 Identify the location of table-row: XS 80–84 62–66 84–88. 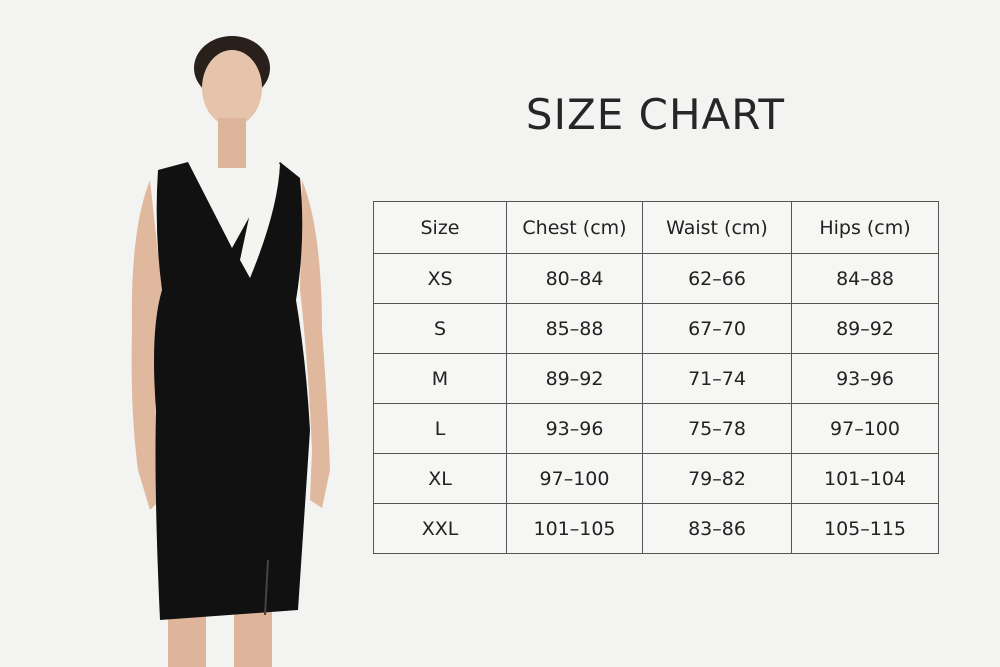
(656, 278).